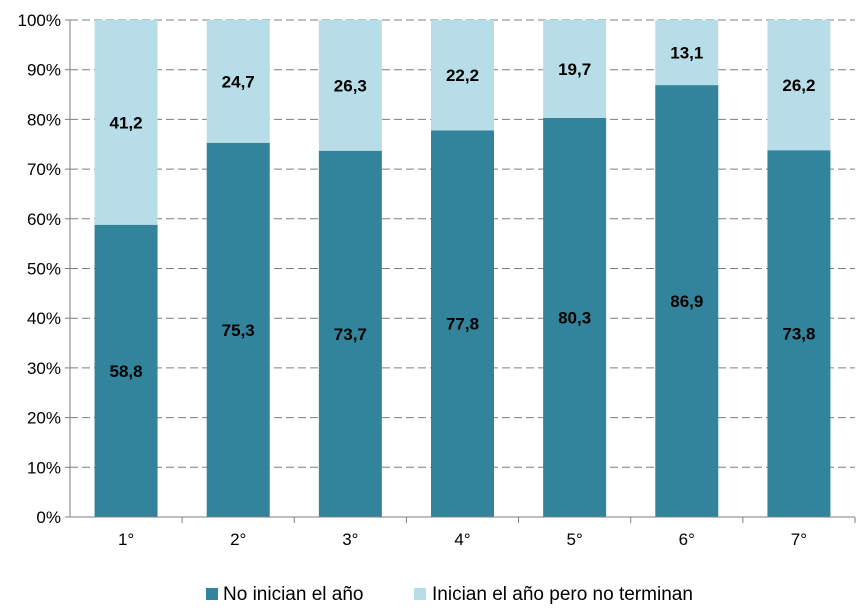  I want to click on x-tick-label: 2°, so click(238, 539).